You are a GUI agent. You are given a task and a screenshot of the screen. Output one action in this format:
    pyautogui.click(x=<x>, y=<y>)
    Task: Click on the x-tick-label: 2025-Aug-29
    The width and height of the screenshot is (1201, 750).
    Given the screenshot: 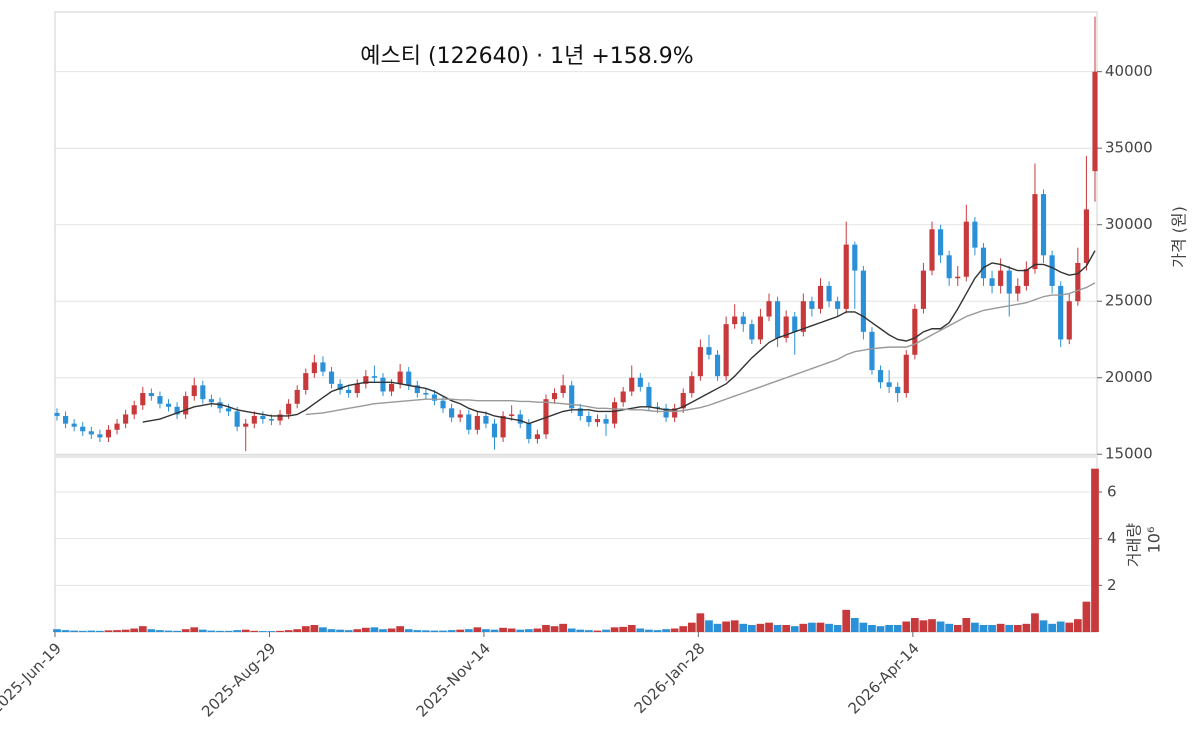 What is the action you would take?
    pyautogui.click(x=238, y=679)
    